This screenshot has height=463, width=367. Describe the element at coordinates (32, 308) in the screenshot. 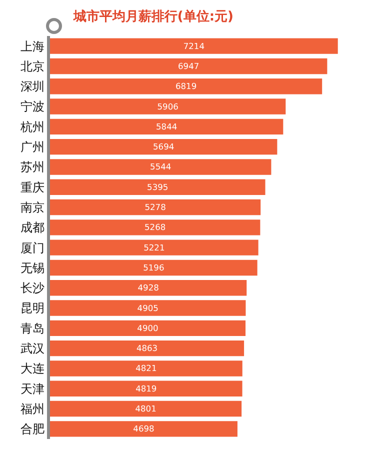

I see `y-tick-label: 昆明` at that location.